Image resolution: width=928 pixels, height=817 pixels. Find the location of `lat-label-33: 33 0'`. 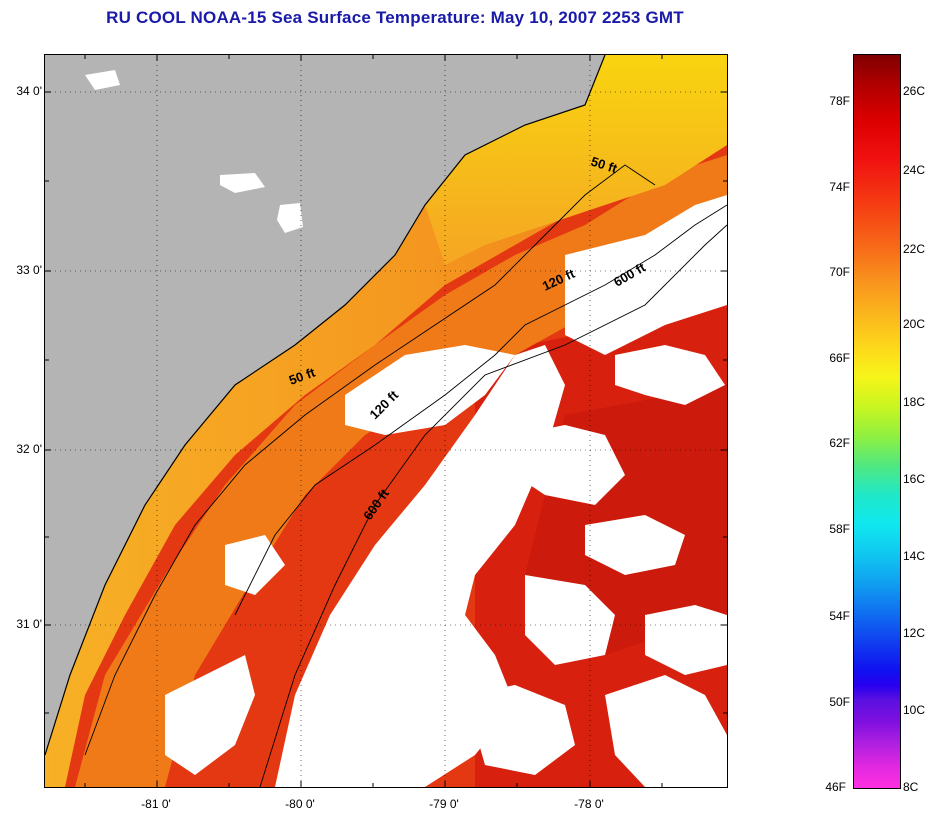

lat-label-33: 33 0' is located at coordinates (29, 270).